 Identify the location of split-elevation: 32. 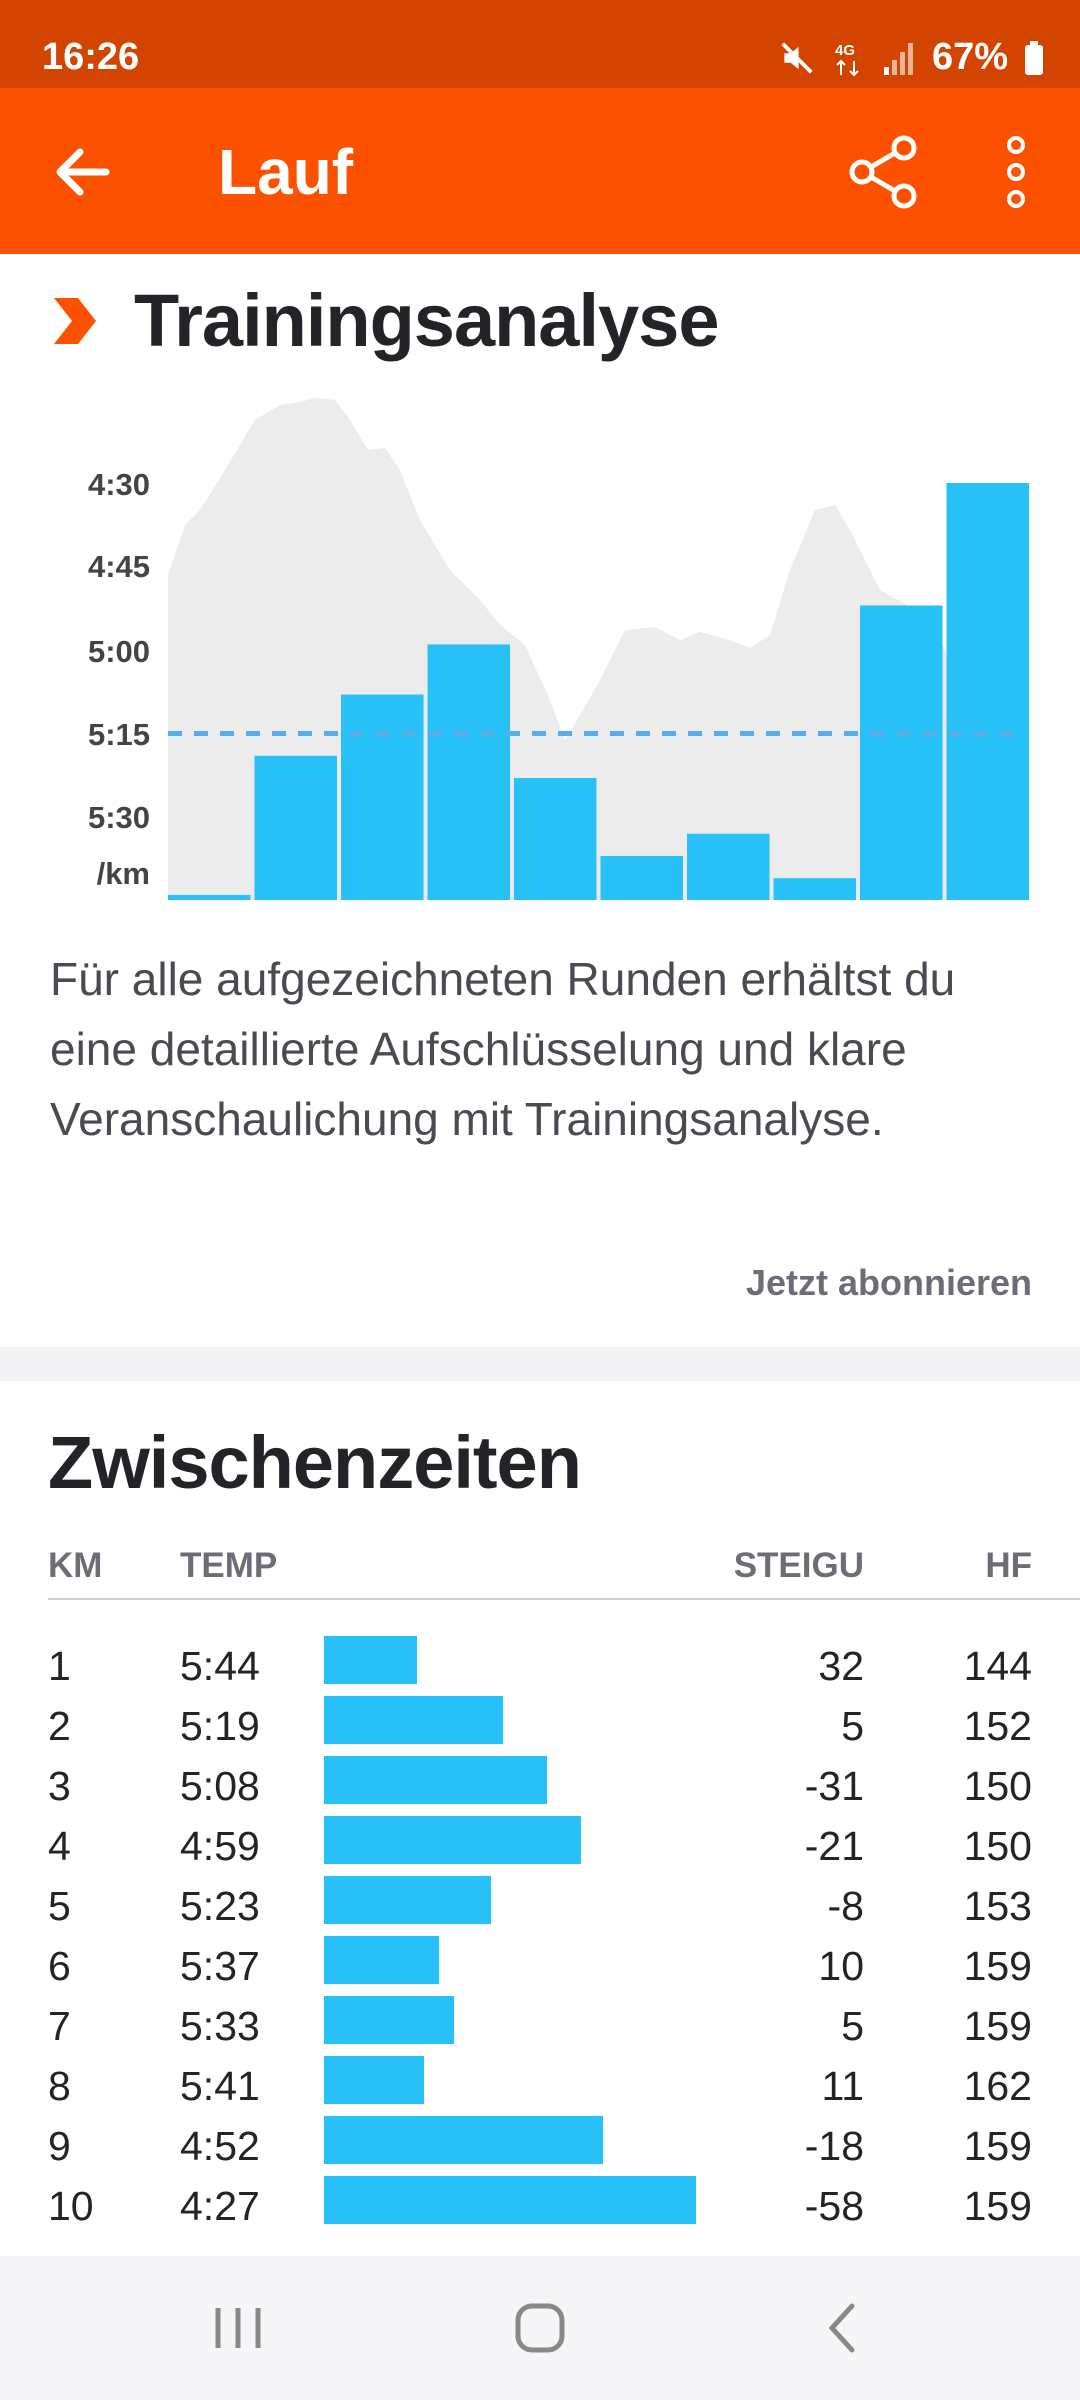
(841, 1666).